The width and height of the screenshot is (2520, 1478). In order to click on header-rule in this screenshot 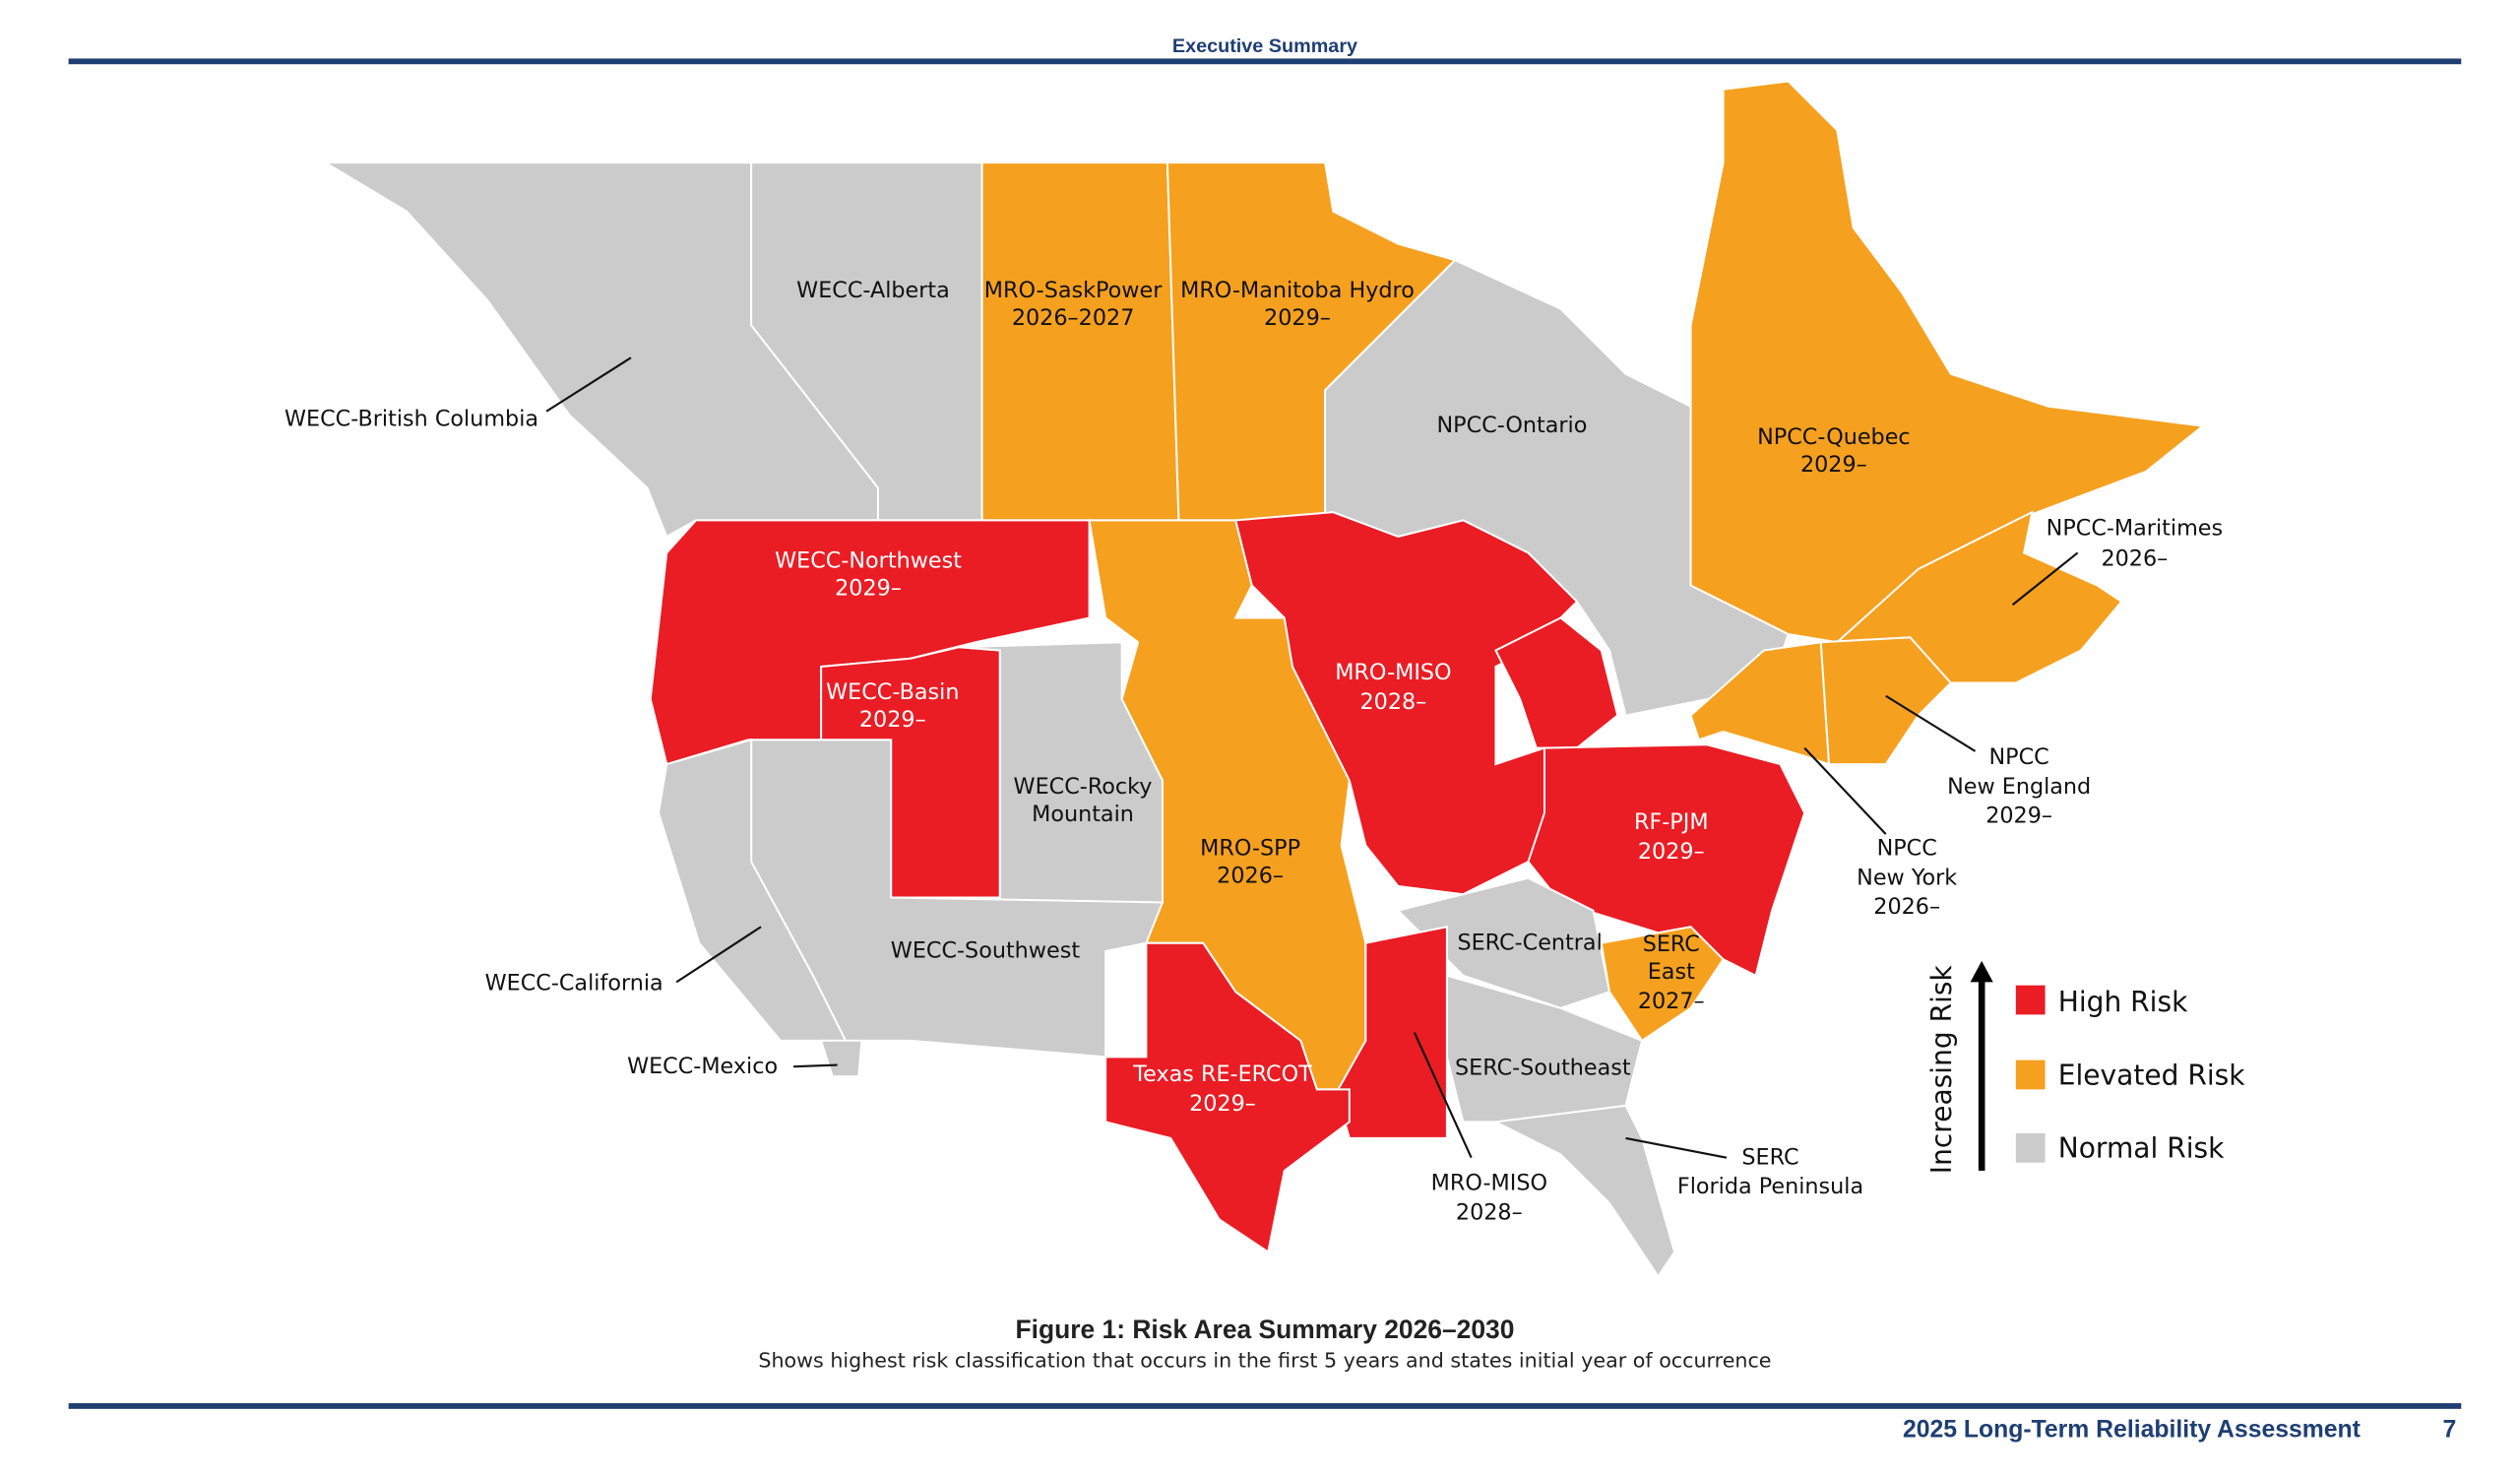, I will do `click(1265, 61)`.